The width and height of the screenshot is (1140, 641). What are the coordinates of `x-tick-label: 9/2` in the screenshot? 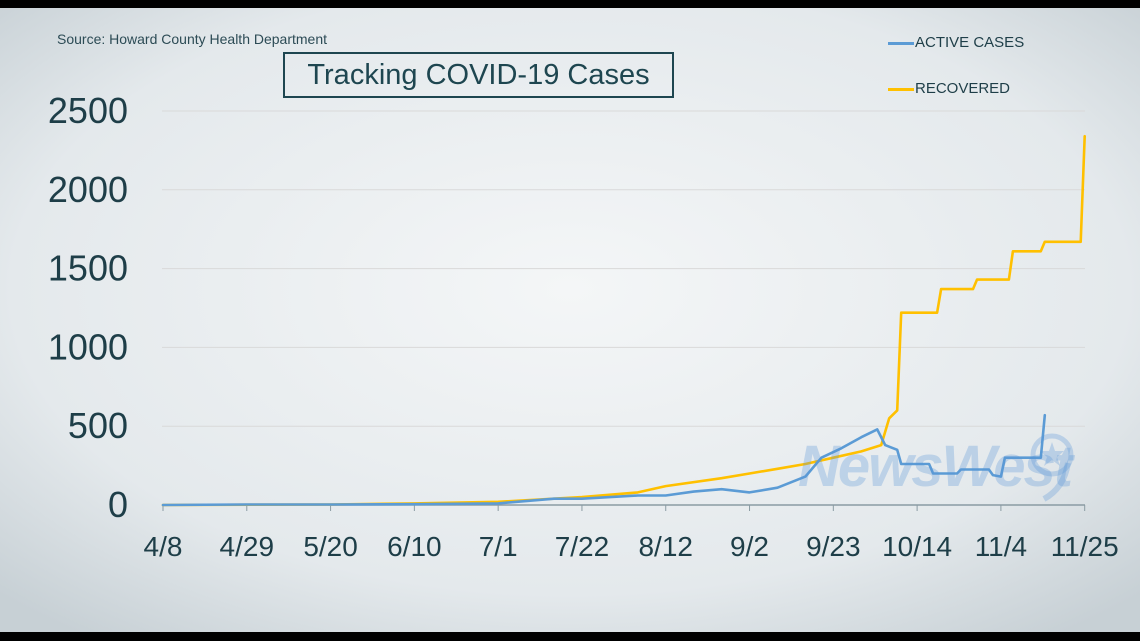 It's located at (749, 546).